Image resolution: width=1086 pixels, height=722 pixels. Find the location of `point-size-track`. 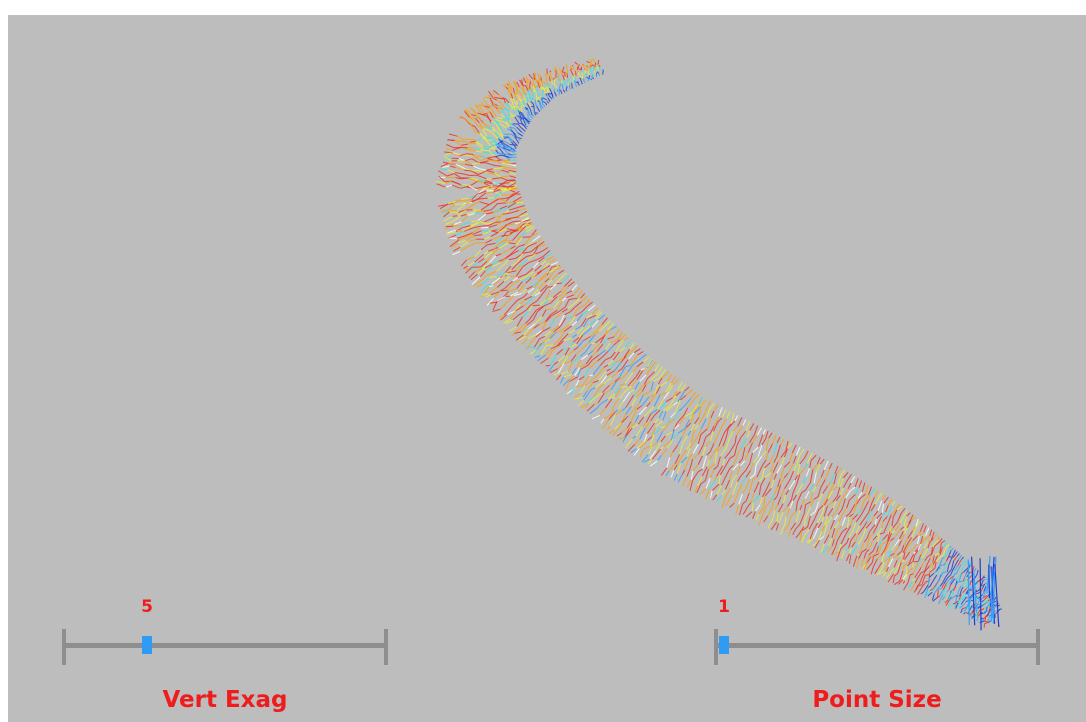

point-size-track is located at coordinates (877, 645).